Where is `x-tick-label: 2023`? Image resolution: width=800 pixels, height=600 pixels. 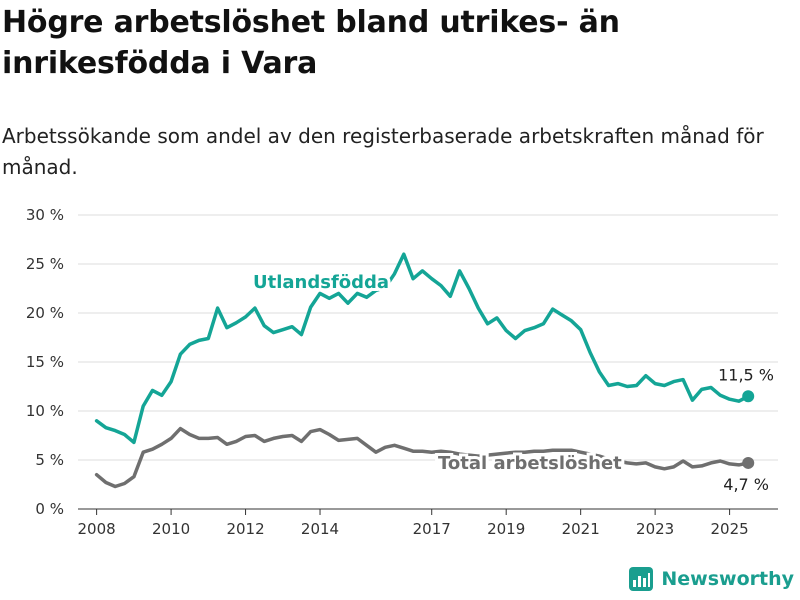
x-tick-label: 2023 is located at coordinates (655, 529).